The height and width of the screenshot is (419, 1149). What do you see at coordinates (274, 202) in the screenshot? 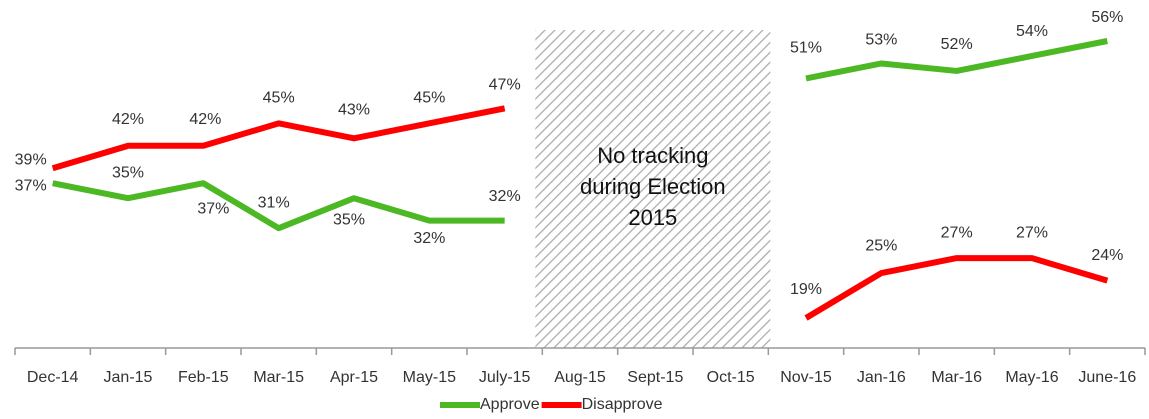
I see `data-label: 31%` at bounding box center [274, 202].